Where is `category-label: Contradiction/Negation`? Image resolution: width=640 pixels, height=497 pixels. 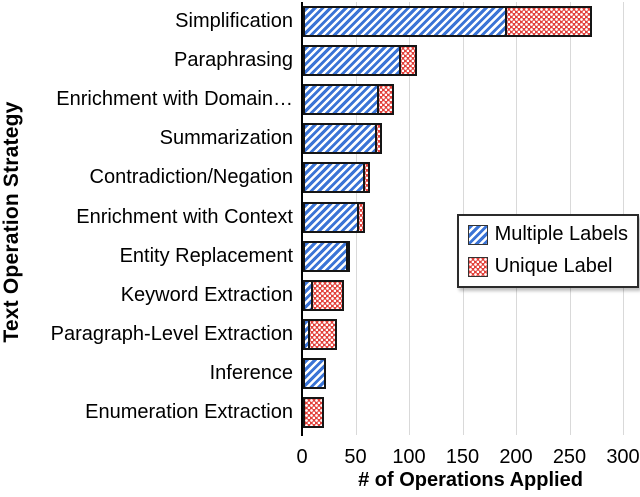
category-label: Contradiction/Negation is located at coordinates (191, 177).